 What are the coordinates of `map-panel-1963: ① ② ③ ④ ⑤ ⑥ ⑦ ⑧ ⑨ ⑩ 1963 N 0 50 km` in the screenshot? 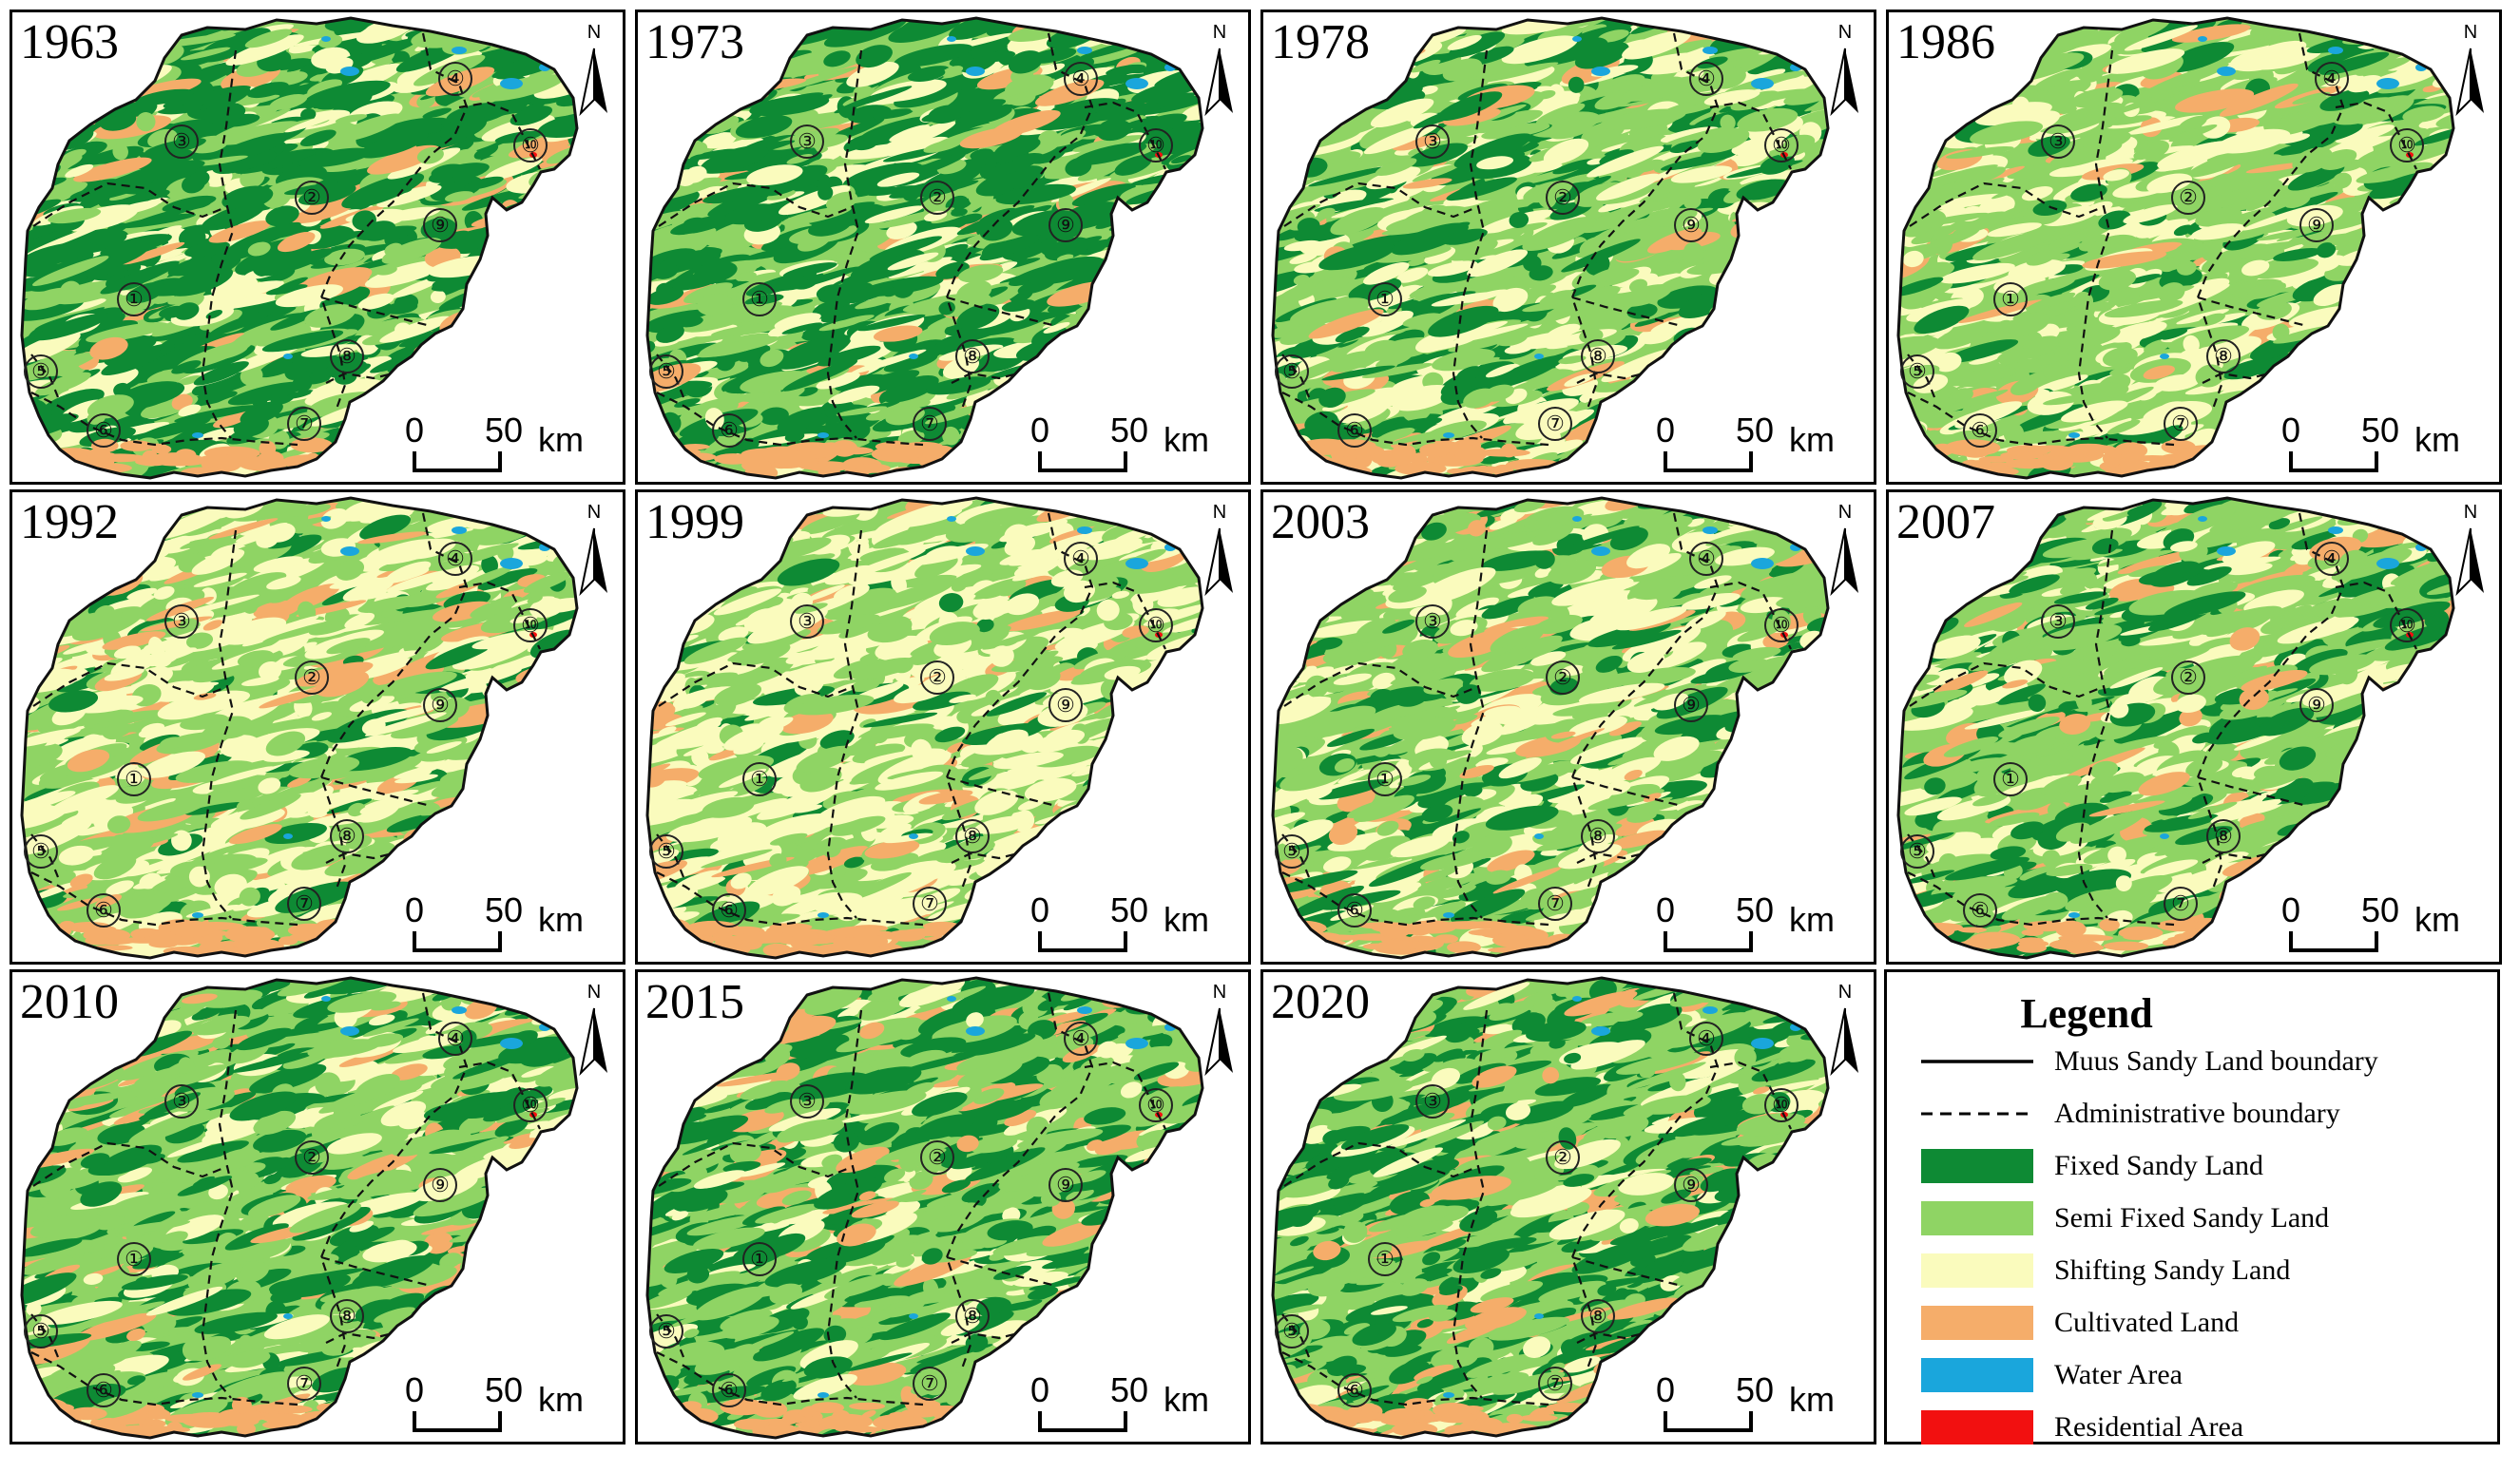 It's located at (317, 247).